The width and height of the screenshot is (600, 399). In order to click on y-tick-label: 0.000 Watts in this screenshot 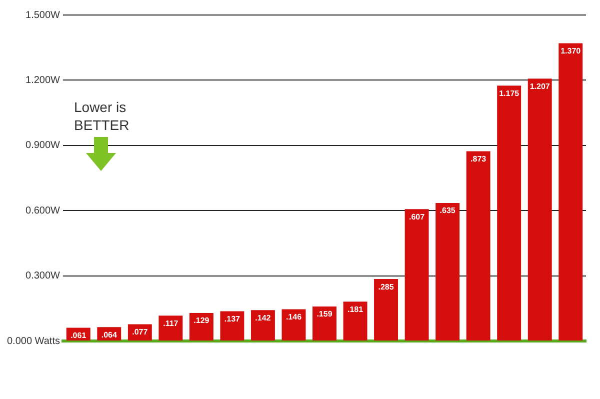, I will do `click(33, 341)`.